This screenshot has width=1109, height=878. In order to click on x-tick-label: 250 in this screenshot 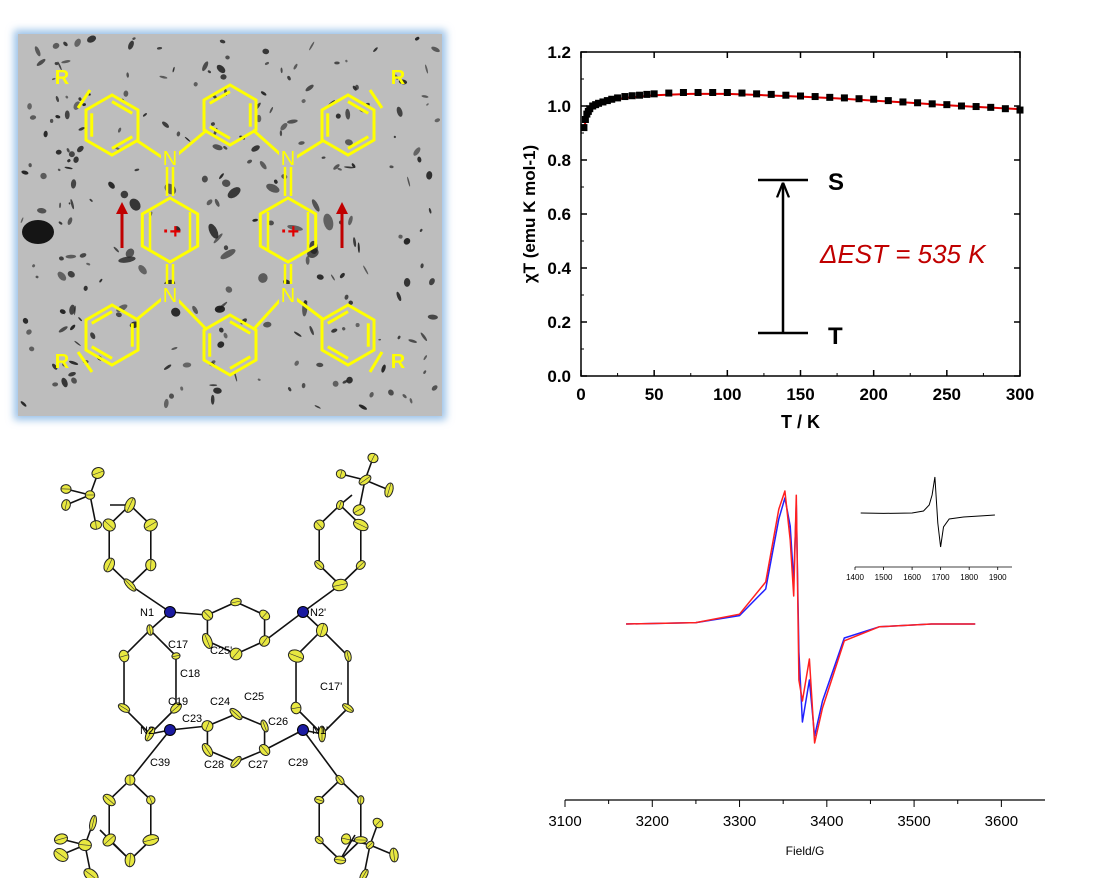, I will do `click(947, 394)`.